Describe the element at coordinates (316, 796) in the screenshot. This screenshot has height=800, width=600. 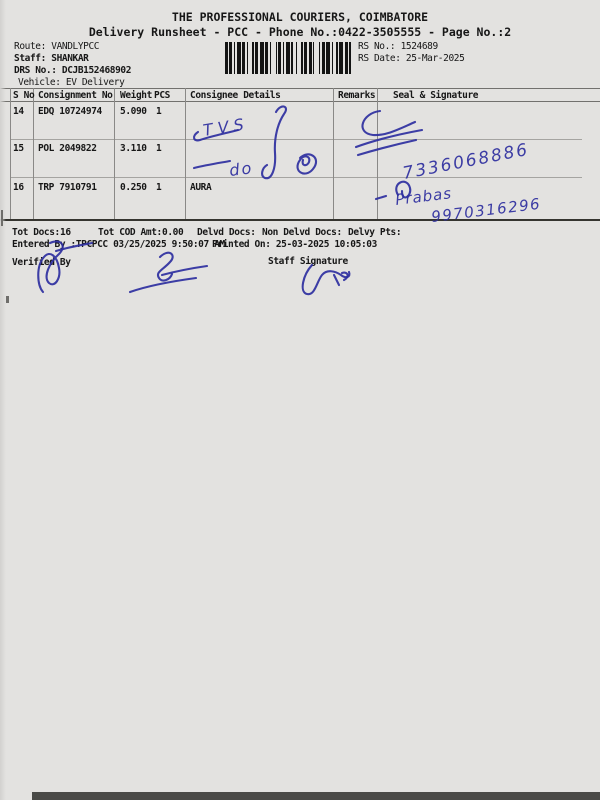
I see `scan-bottom-shadow` at that location.